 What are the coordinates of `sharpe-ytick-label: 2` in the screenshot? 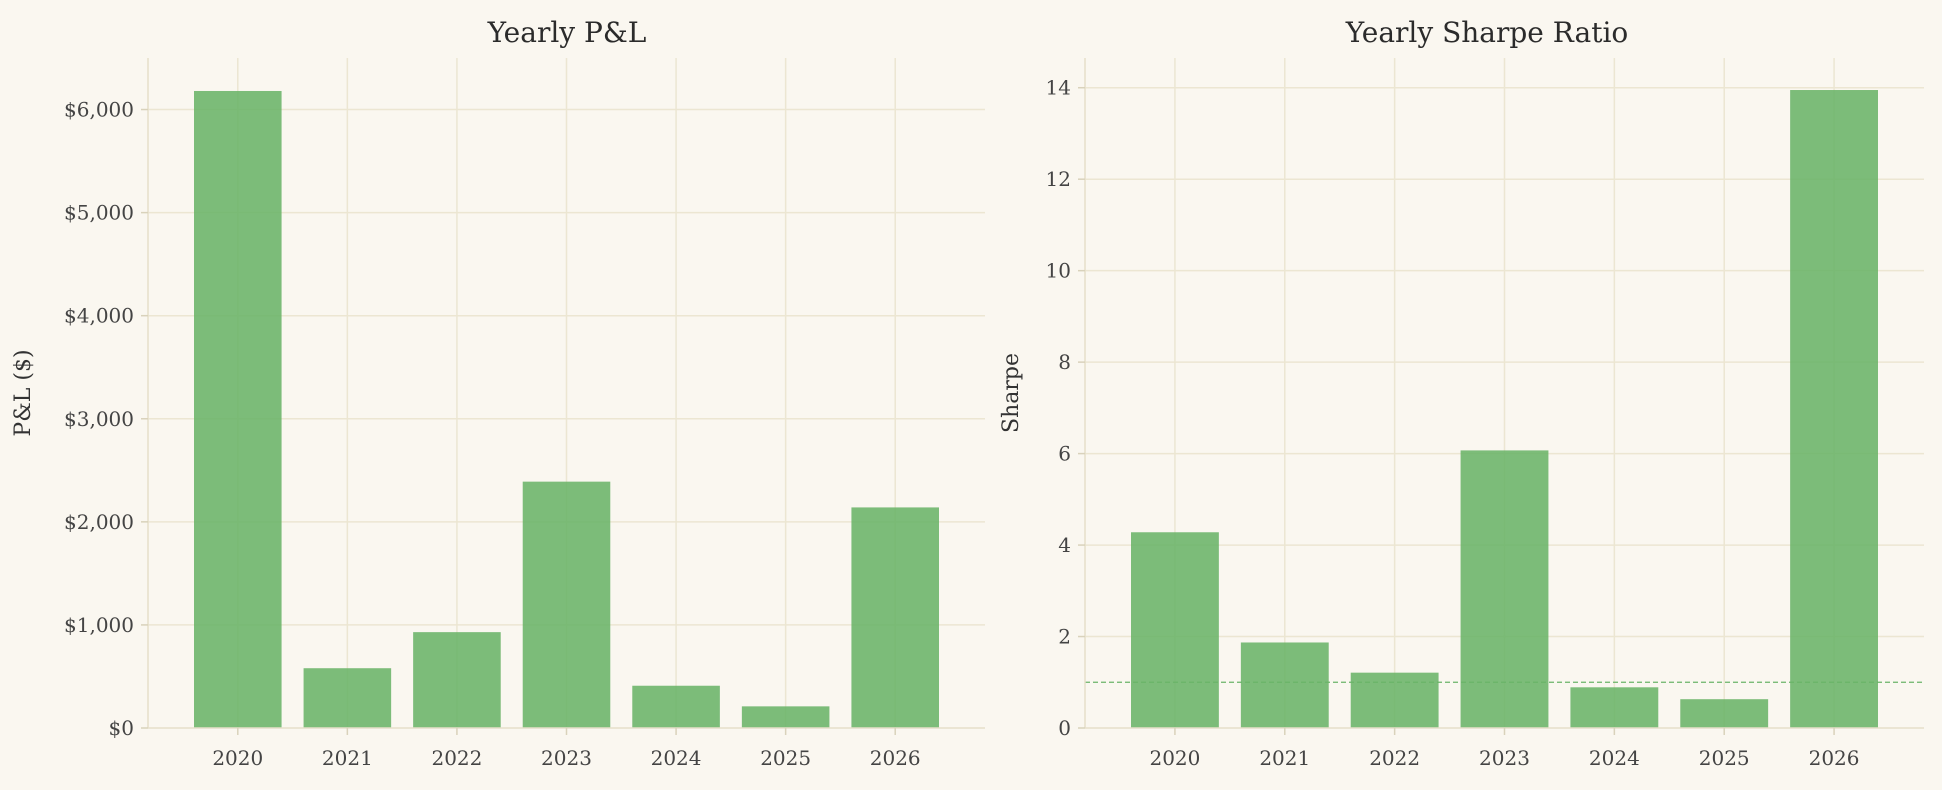 It's located at (1064, 637).